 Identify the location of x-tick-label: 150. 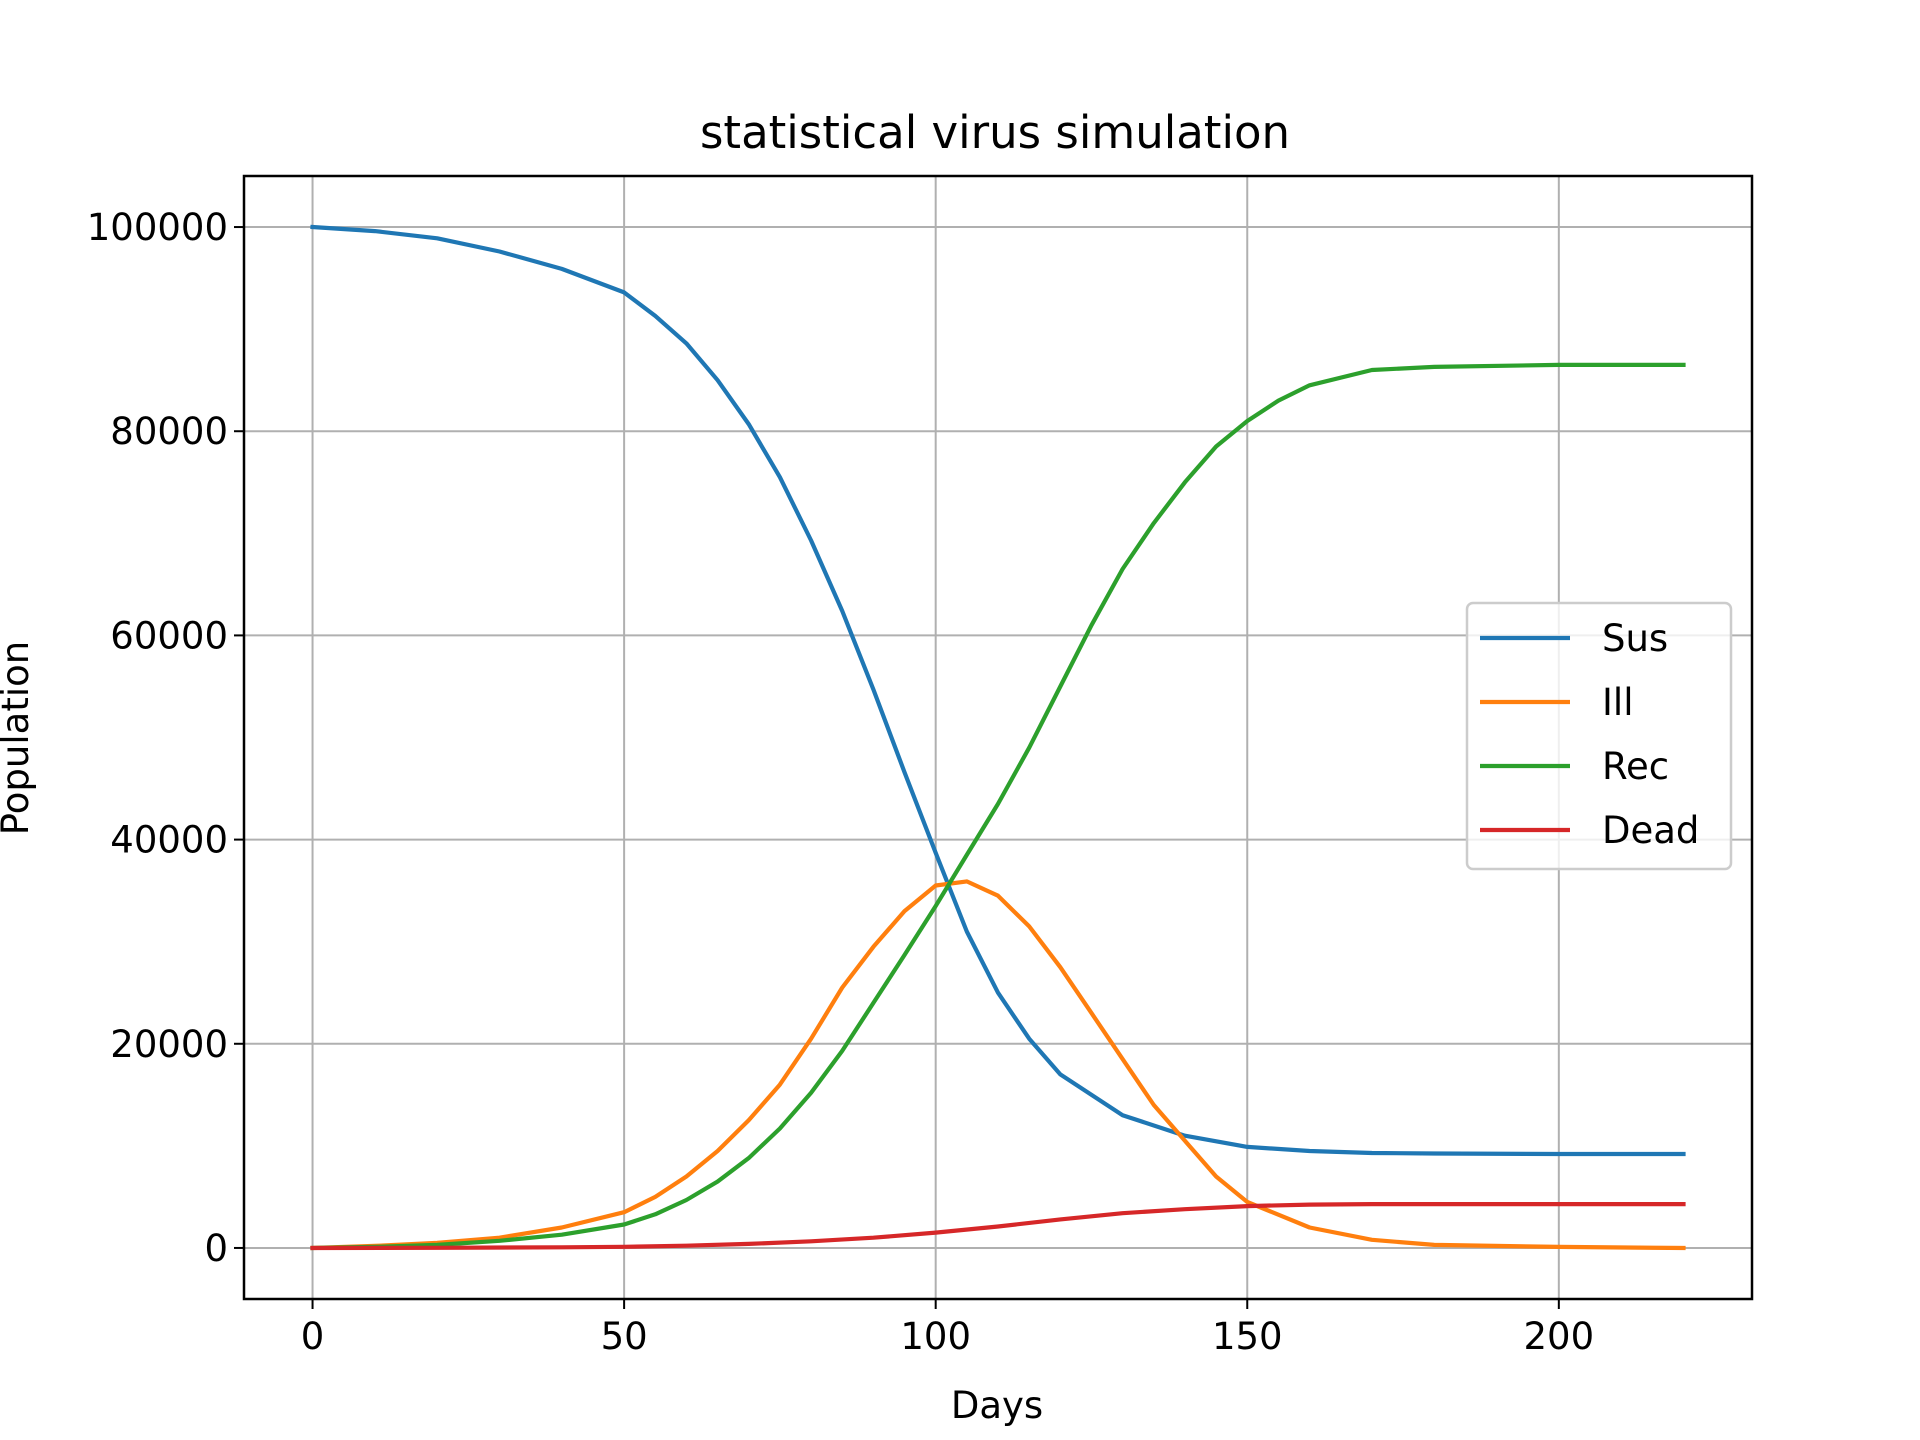
(1247, 1336).